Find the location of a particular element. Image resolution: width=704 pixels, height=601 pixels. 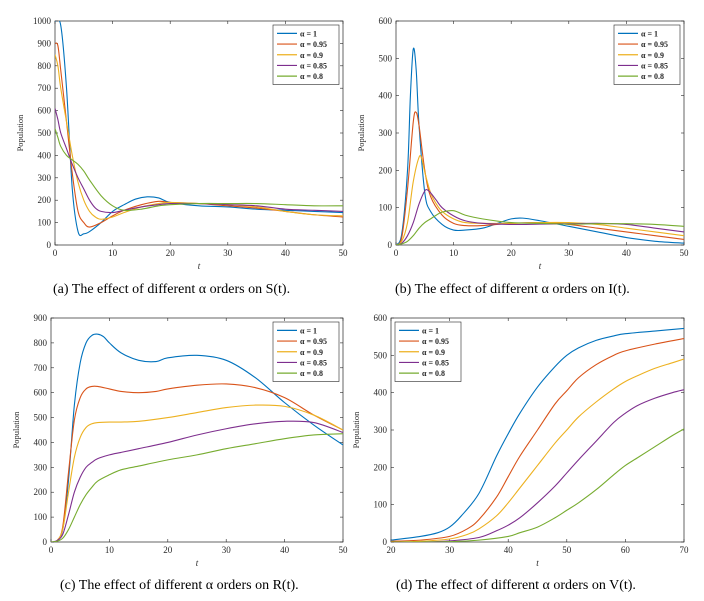

y-tick-label: 800 is located at coordinates (45, 66).